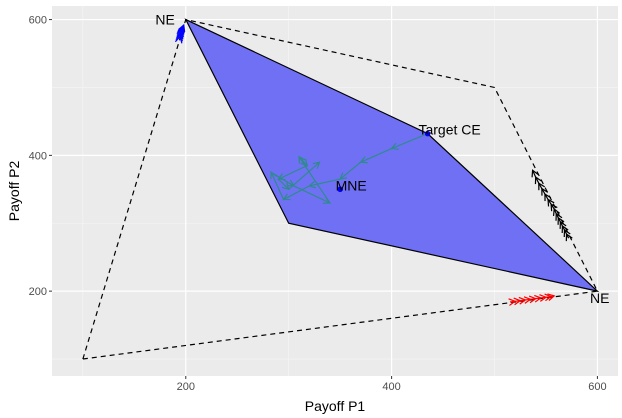  Describe the element at coordinates (14, 191) in the screenshot. I see `y-axis-title: Payoff P2` at that location.